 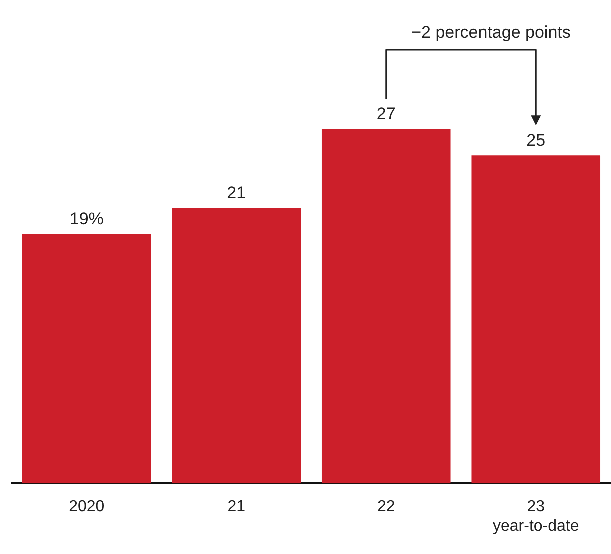 I want to click on x-tick-label: 21, so click(x=237, y=507).